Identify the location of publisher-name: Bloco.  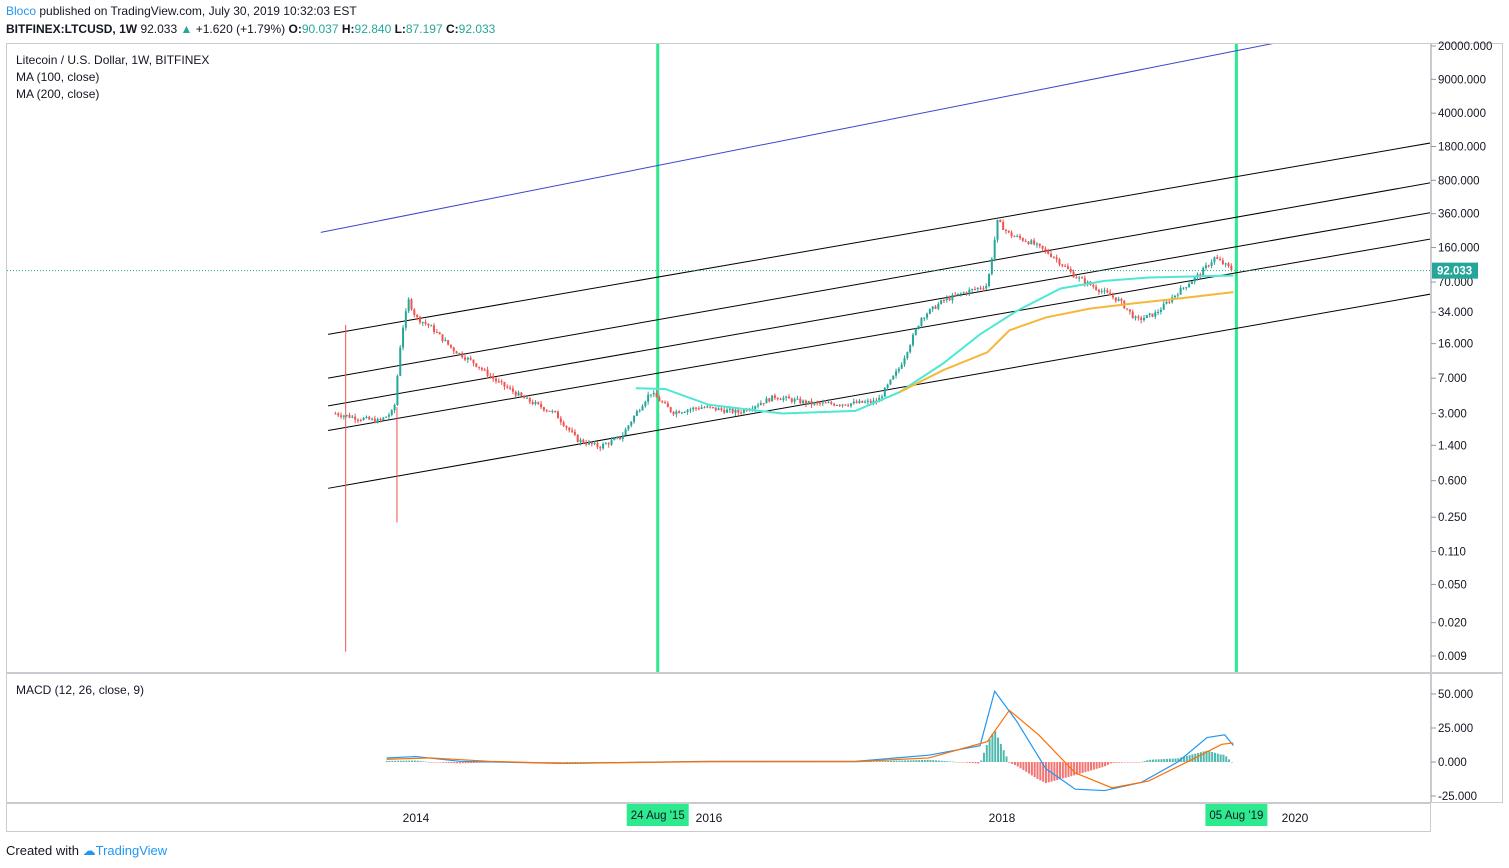
(21, 11).